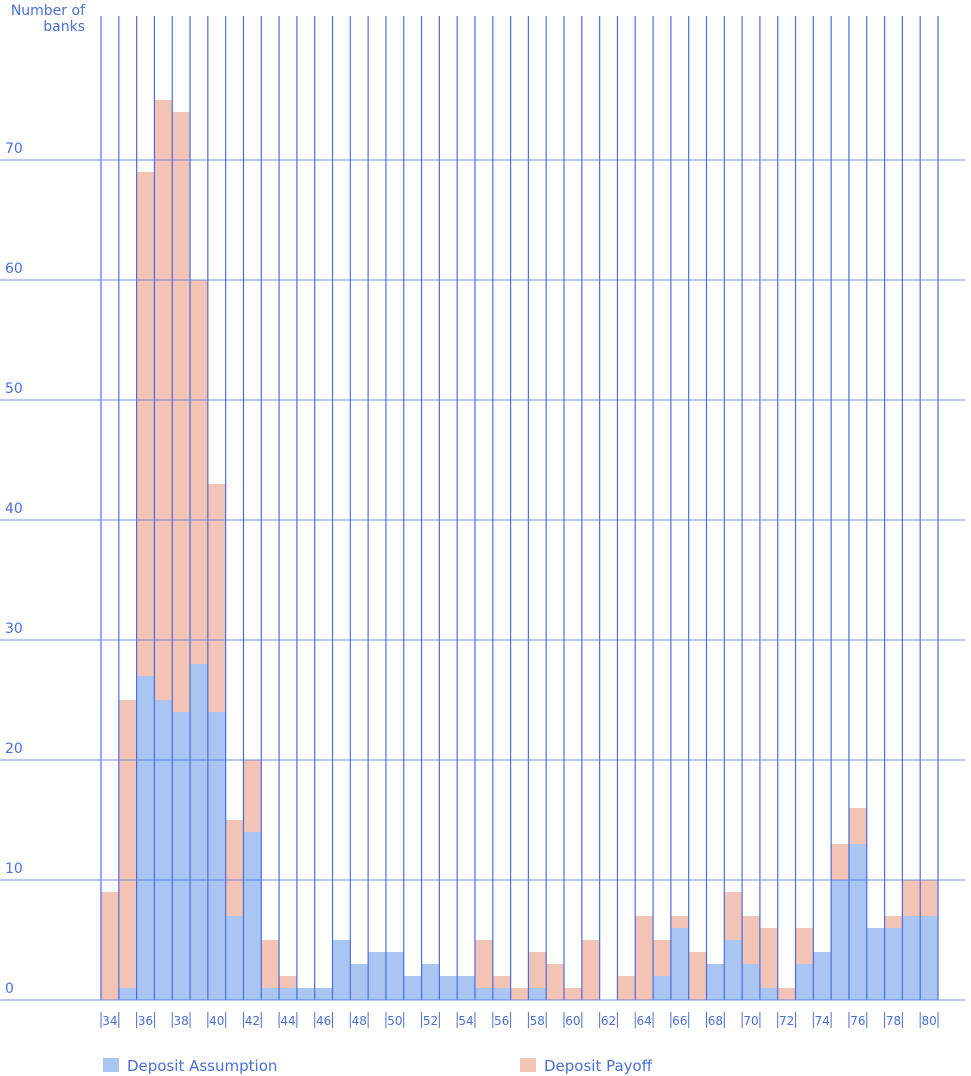 This screenshot has height=1076, width=971. Describe the element at coordinates (465, 1021) in the screenshot. I see `x-tick-label: 54` at that location.